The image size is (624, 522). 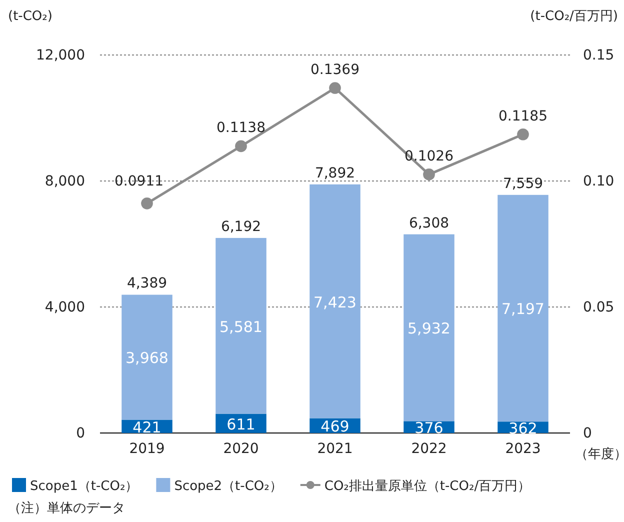 I want to click on data-label: 0.1138, so click(x=241, y=128).